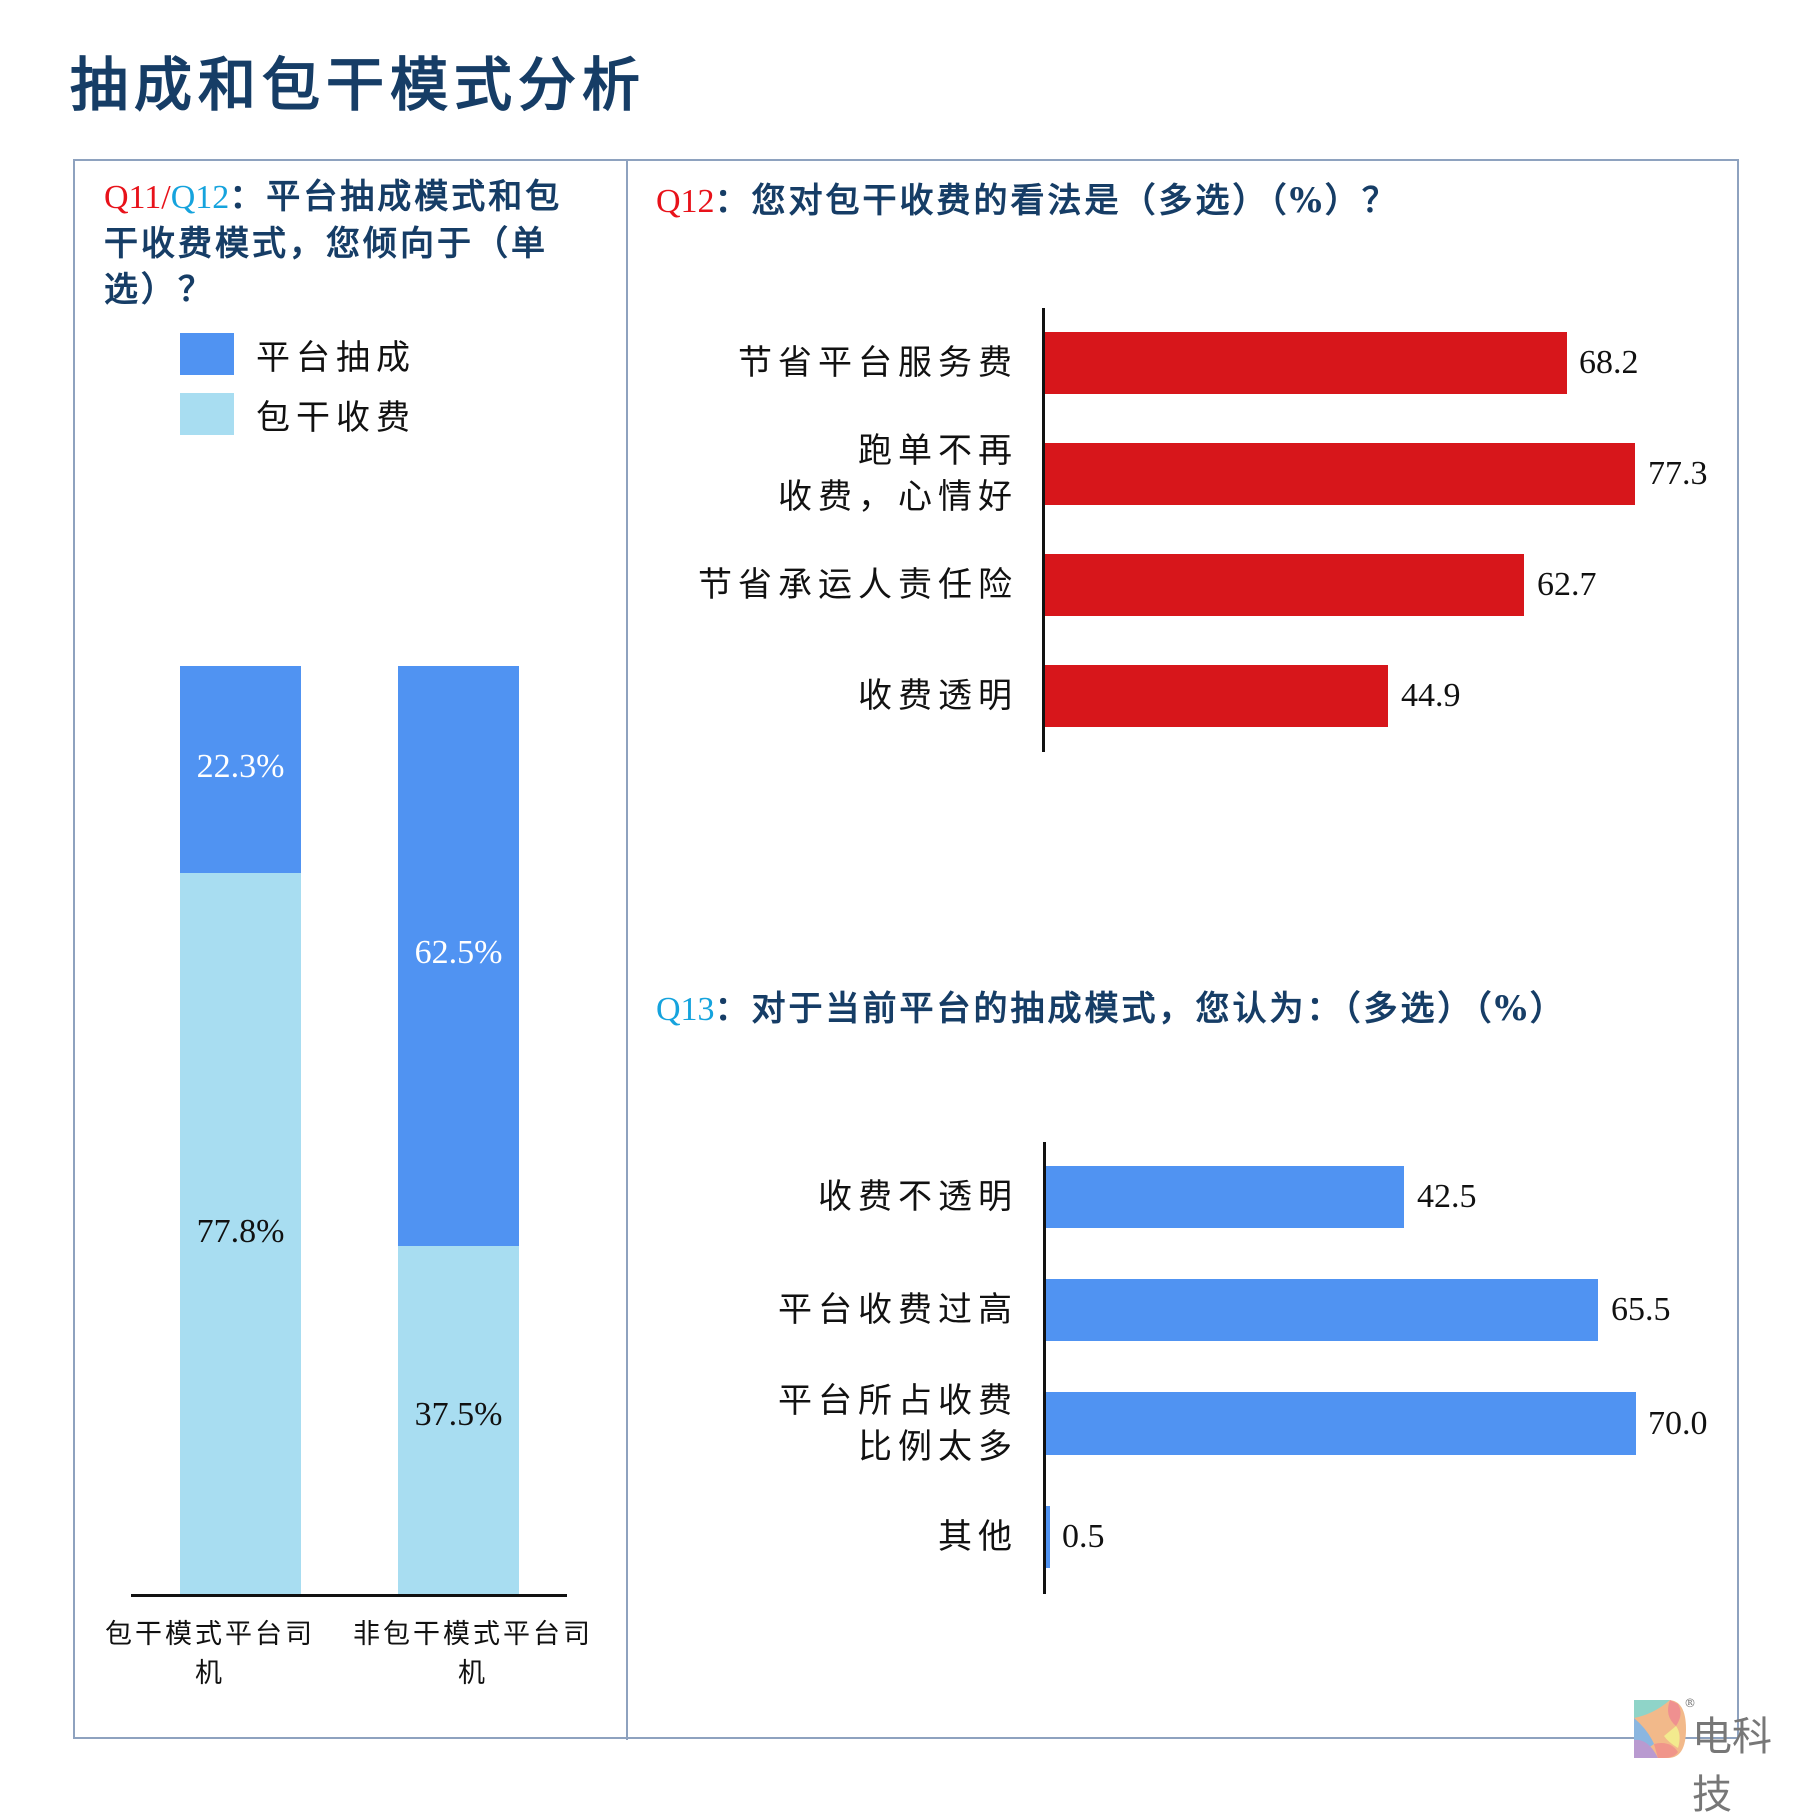 The image size is (1808, 1820). I want to click on title-line-3: 选）？, so click(159, 290).